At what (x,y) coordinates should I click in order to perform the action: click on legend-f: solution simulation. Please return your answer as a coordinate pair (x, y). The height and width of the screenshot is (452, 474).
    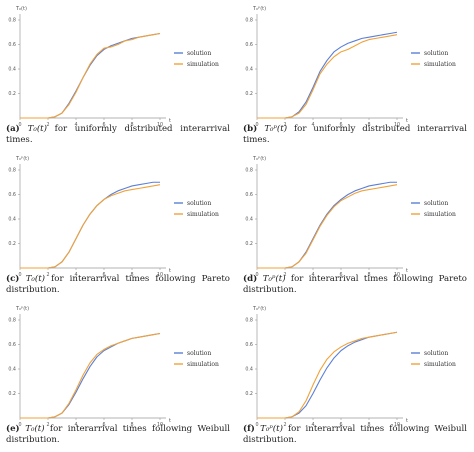
    Looking at the image, I should click on (433, 359).